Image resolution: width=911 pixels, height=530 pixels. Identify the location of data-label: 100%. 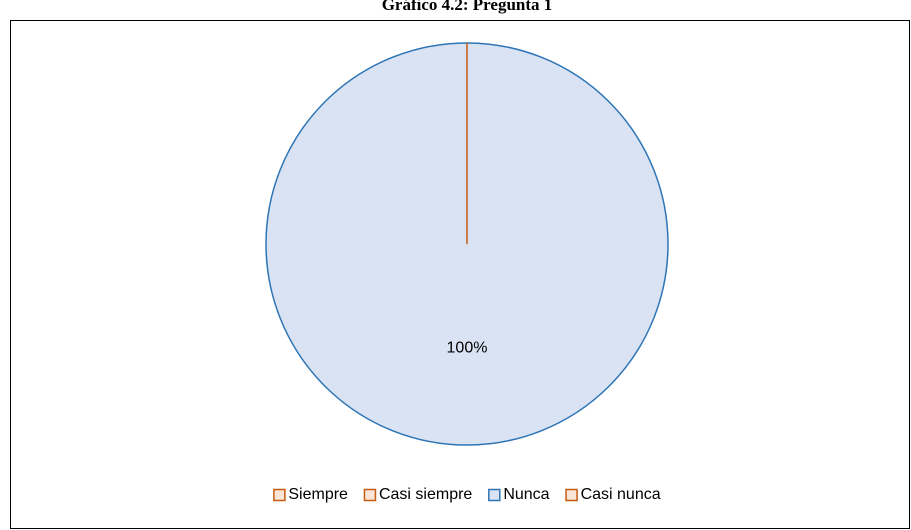
(467, 348).